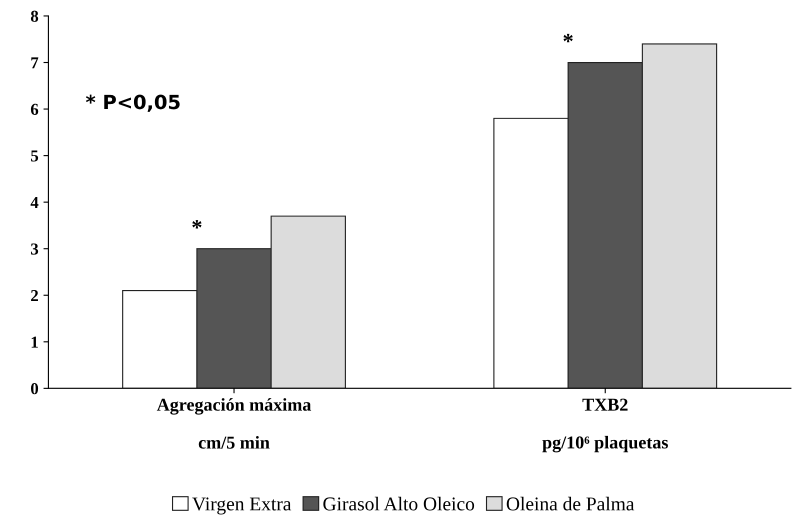 This screenshot has height=532, width=807. Describe the element at coordinates (133, 103) in the screenshot. I see `annotation: * P<0,05` at that location.